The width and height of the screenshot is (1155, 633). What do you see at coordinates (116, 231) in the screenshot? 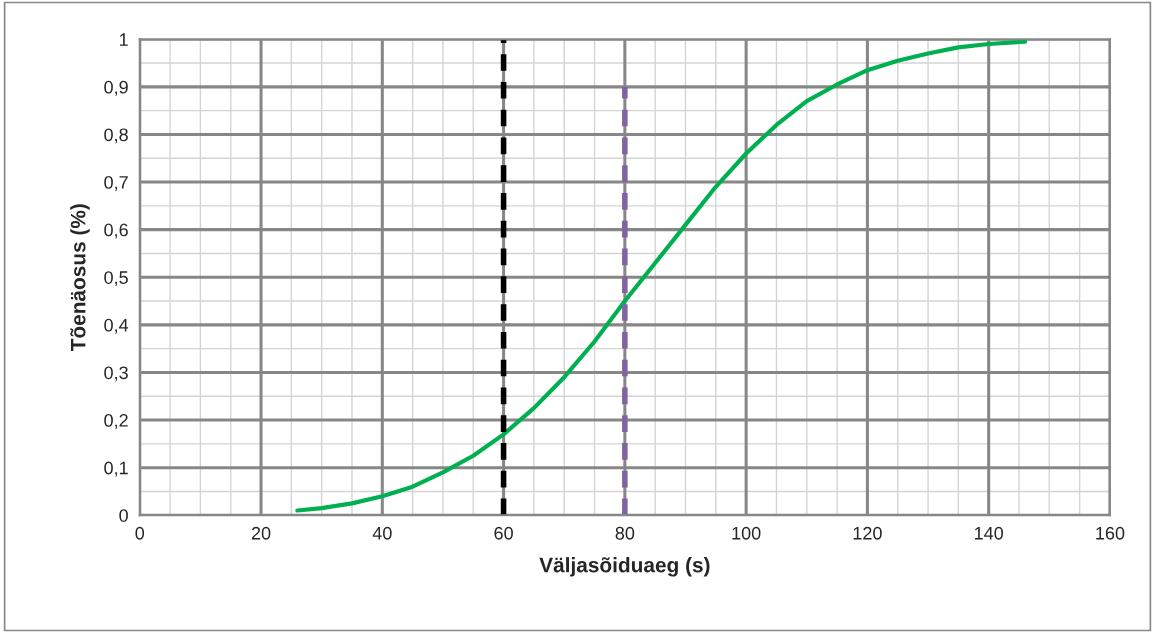
I see `y-tick-label: 0,6` at bounding box center [116, 231].